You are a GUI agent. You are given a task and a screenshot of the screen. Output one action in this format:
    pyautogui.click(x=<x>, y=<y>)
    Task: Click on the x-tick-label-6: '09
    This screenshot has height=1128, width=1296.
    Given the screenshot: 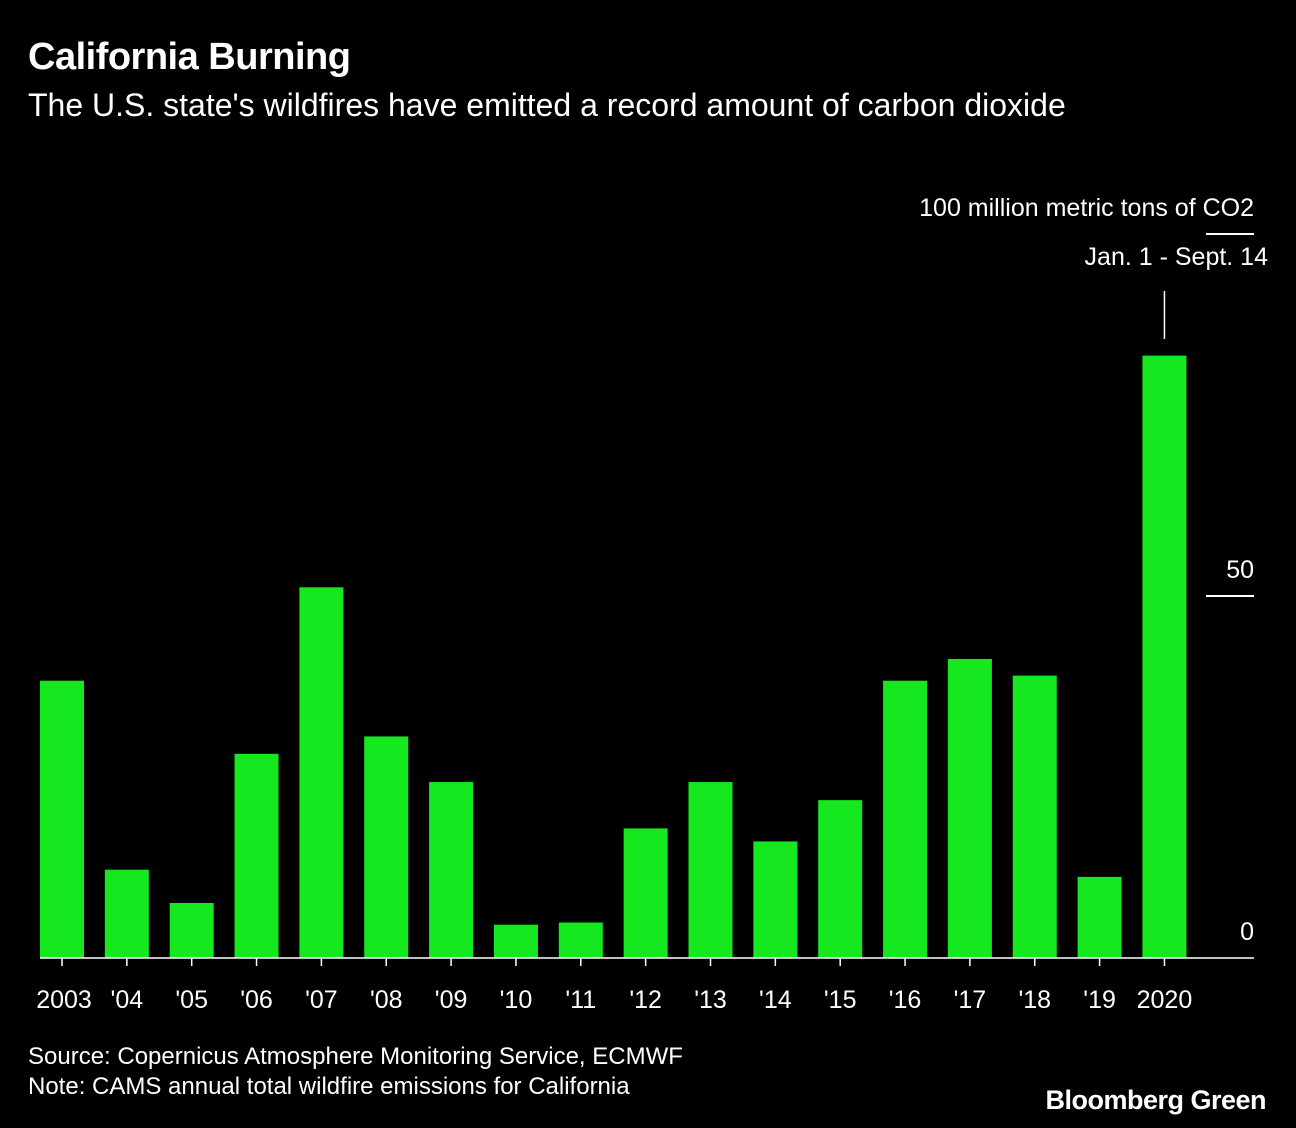 What is the action you would take?
    pyautogui.click(x=451, y=1000)
    